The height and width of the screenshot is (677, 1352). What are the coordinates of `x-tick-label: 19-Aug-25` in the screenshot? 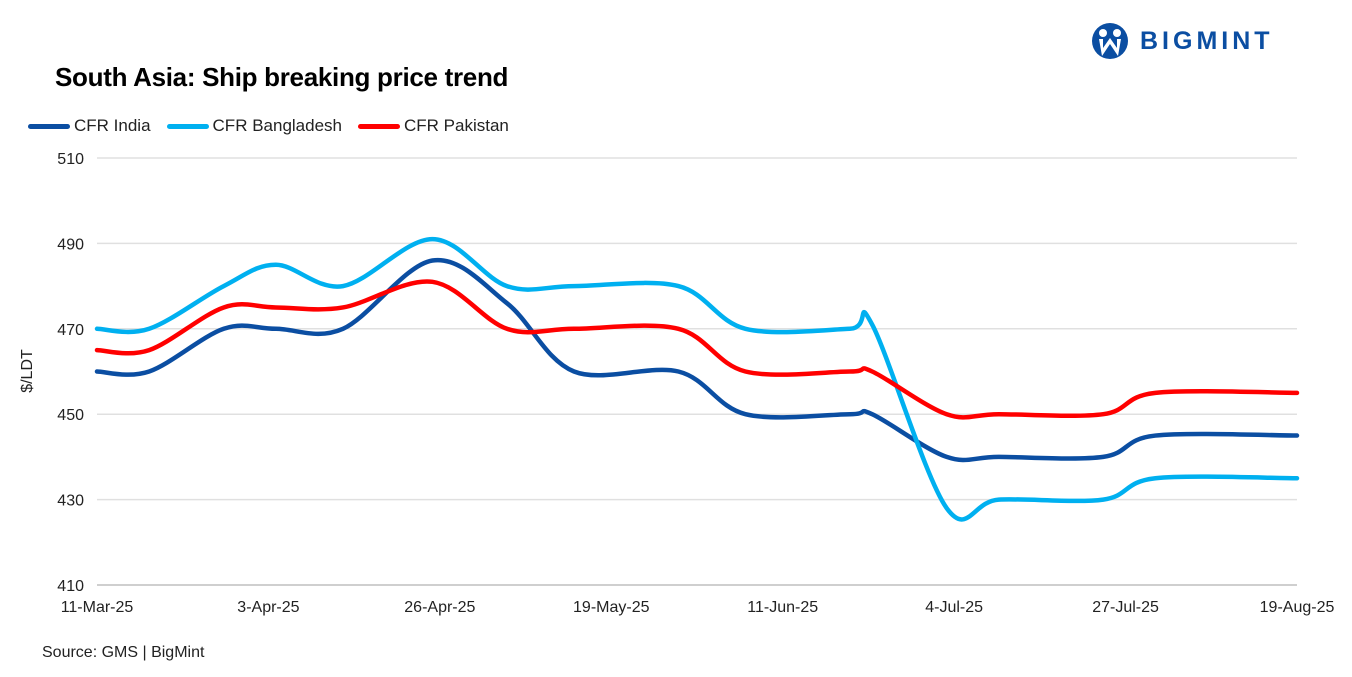 It's located at (1297, 607).